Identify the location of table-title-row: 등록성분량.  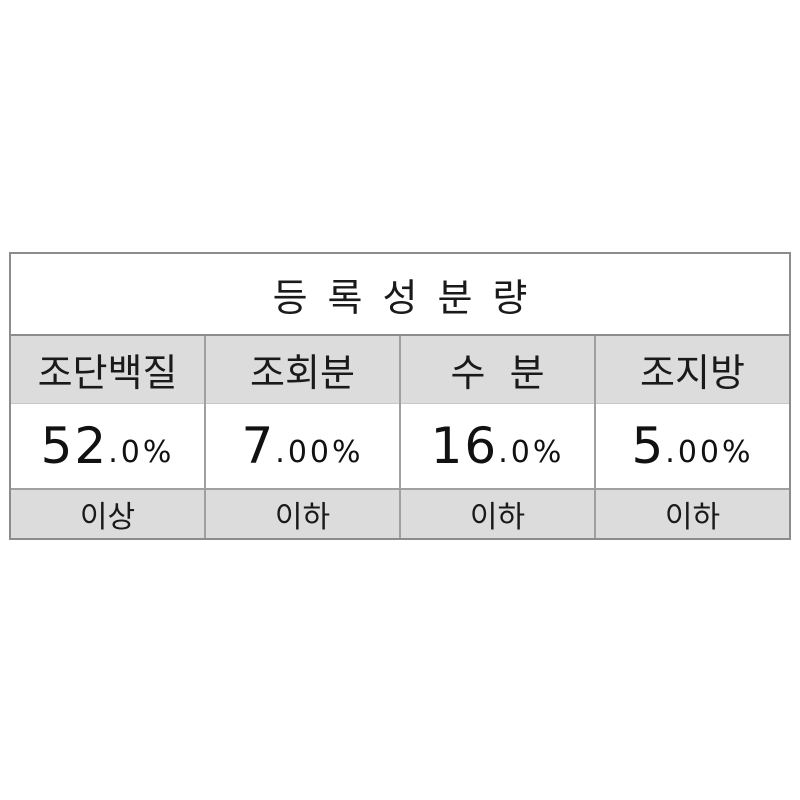
(400, 295).